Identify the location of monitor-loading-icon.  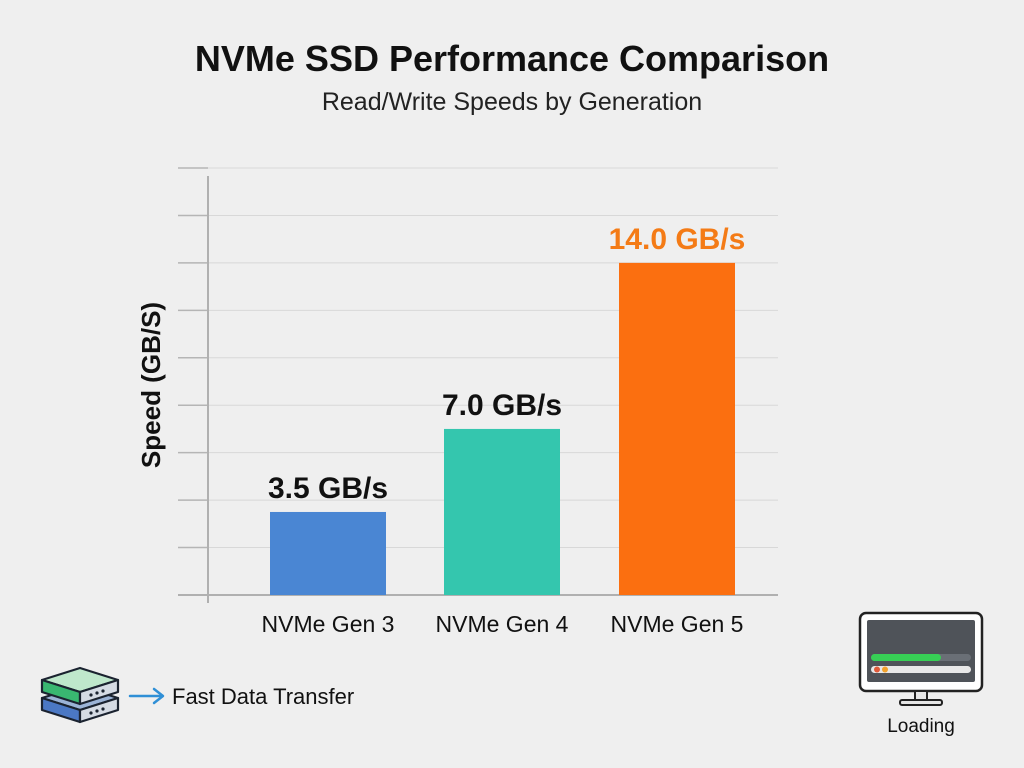
(921, 658).